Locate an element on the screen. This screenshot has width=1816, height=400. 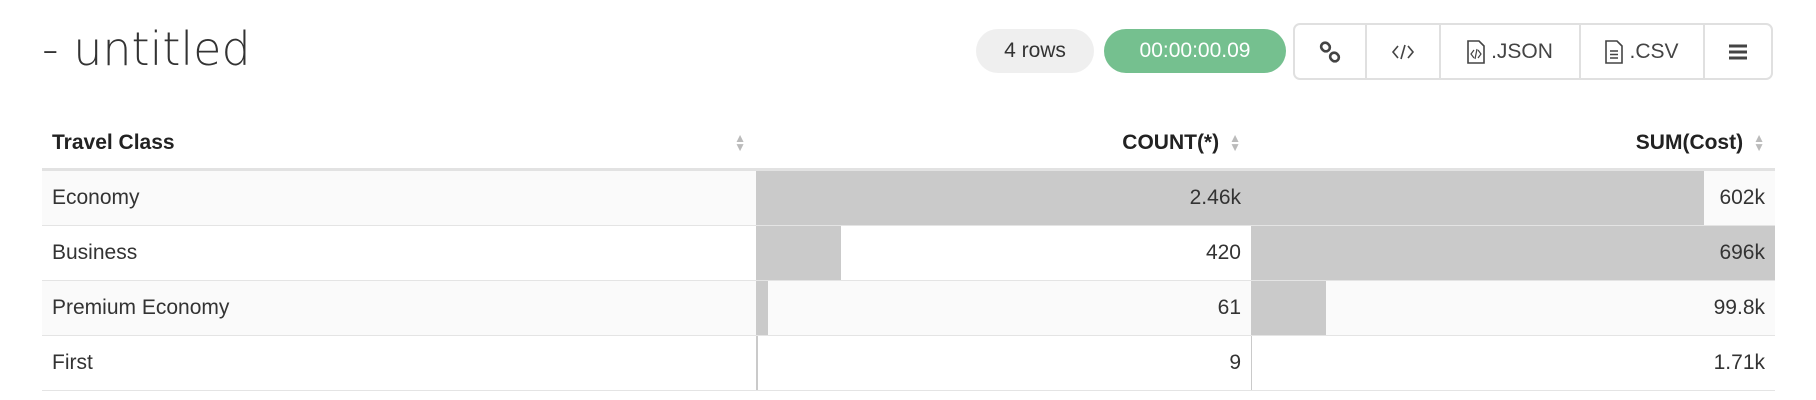
hamburger-menu-icon is located at coordinates (1738, 51).